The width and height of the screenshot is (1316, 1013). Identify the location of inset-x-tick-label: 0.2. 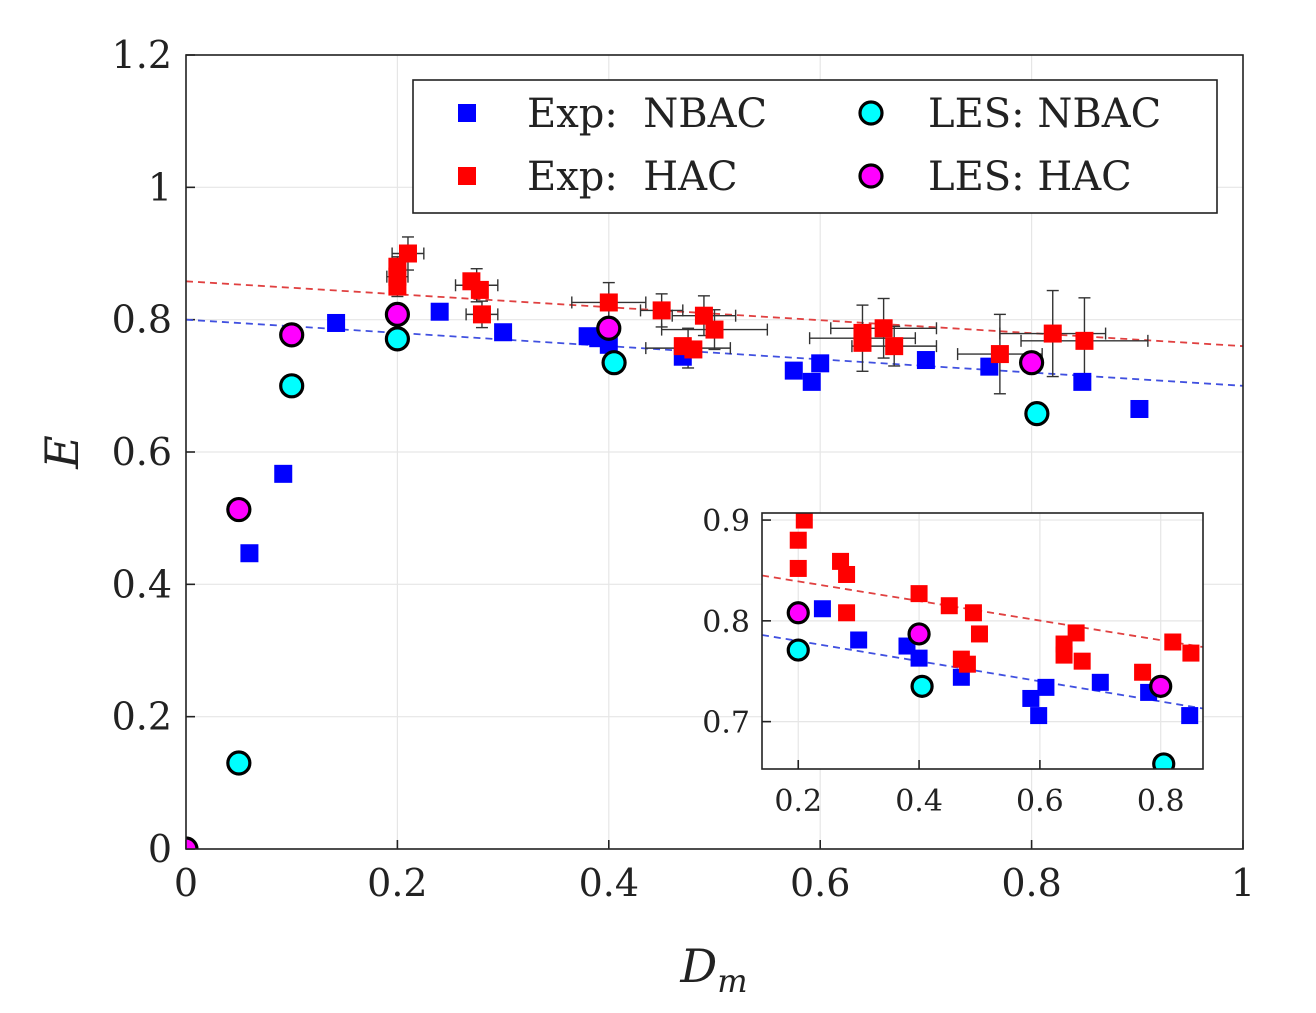
(798, 801).